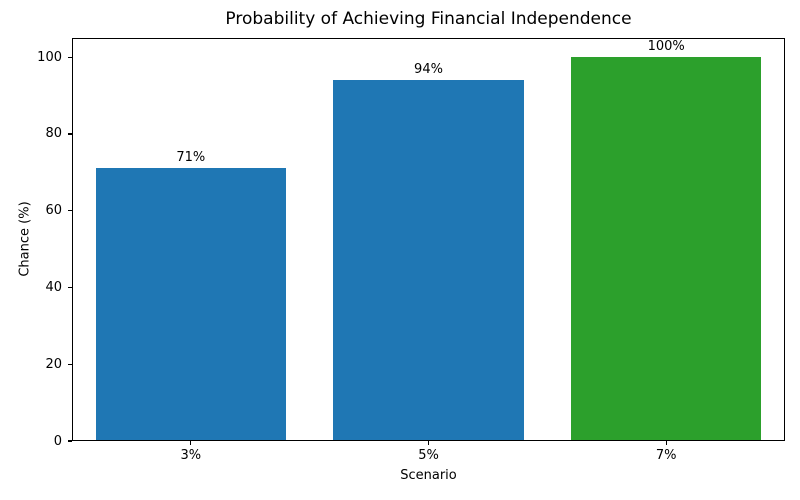 Image resolution: width=800 pixels, height=500 pixels. I want to click on x-tick-label: 7%, so click(666, 455).